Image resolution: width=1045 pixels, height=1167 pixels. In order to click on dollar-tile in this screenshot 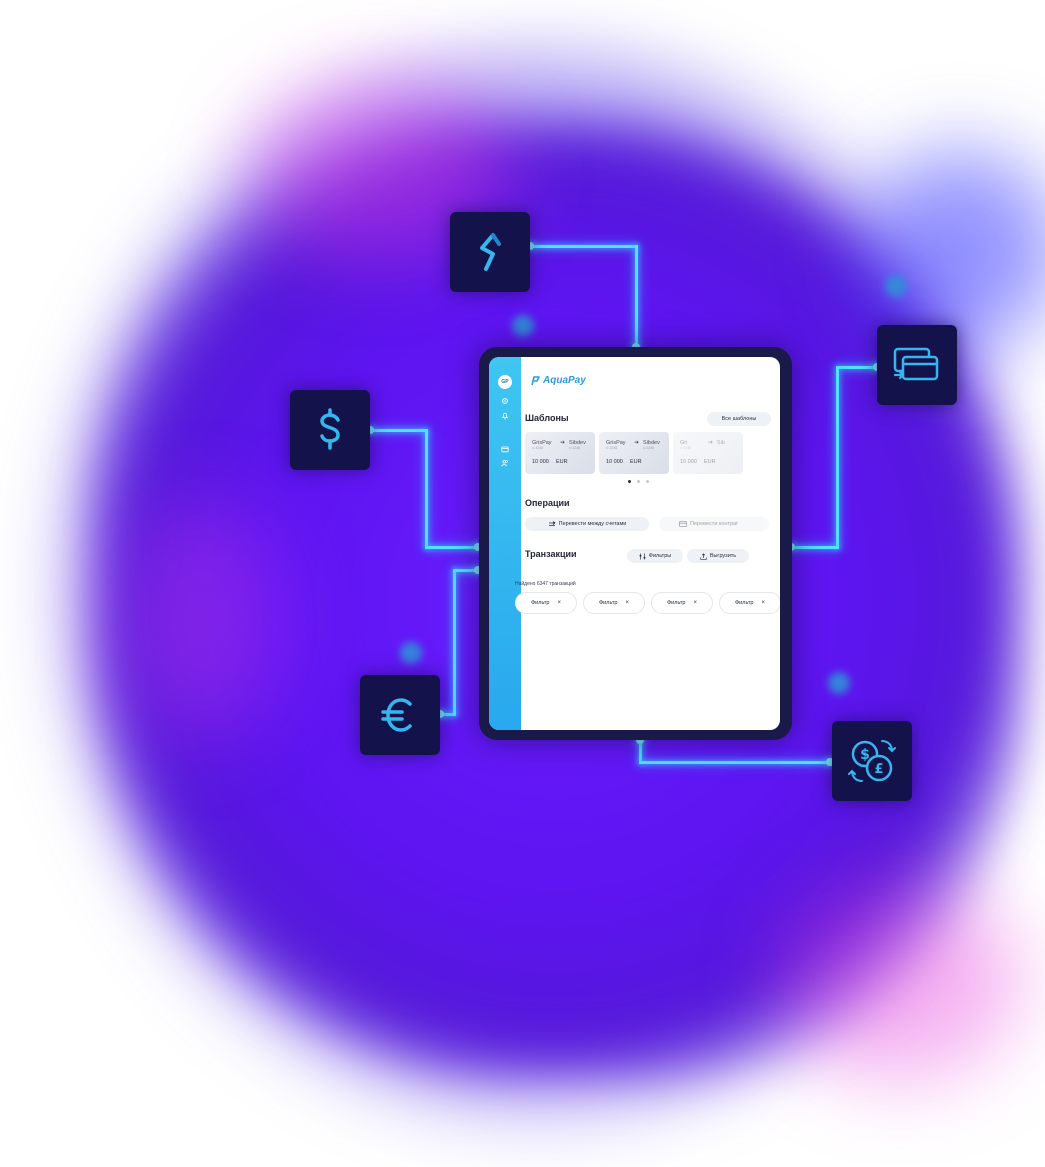, I will do `click(330, 430)`.